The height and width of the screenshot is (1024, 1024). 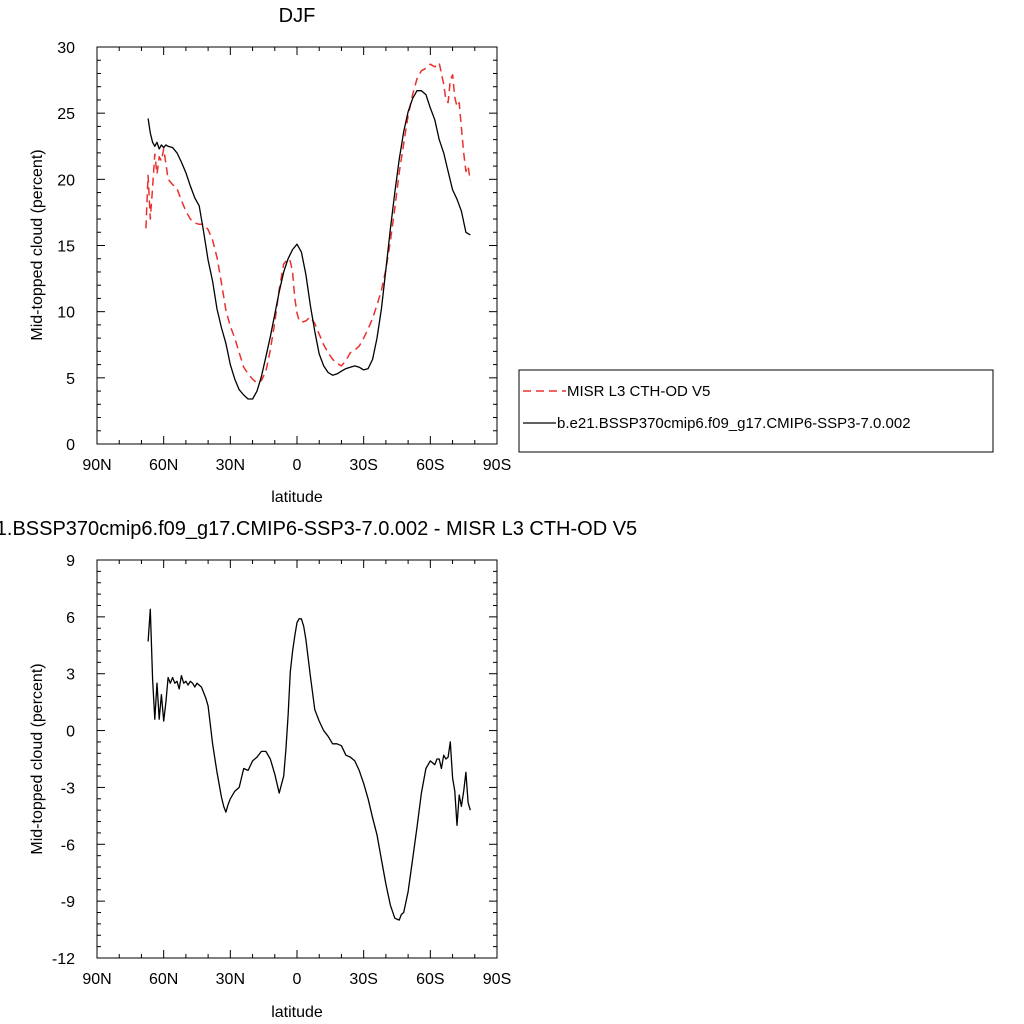 What do you see at coordinates (297, 1012) in the screenshot?
I see `bottom-x-axis-label: latitude` at bounding box center [297, 1012].